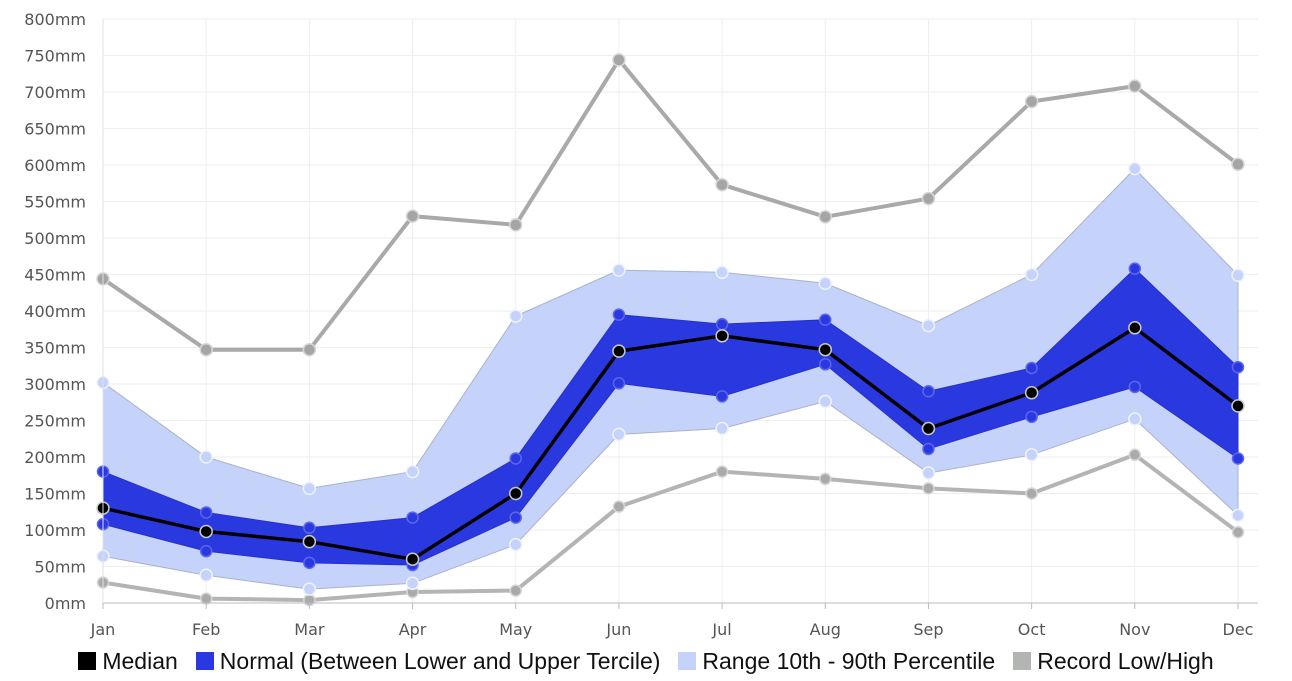 Image resolution: width=1292 pixels, height=681 pixels. What do you see at coordinates (687, 661) in the screenshot?
I see `legend-swatch-range` at bounding box center [687, 661].